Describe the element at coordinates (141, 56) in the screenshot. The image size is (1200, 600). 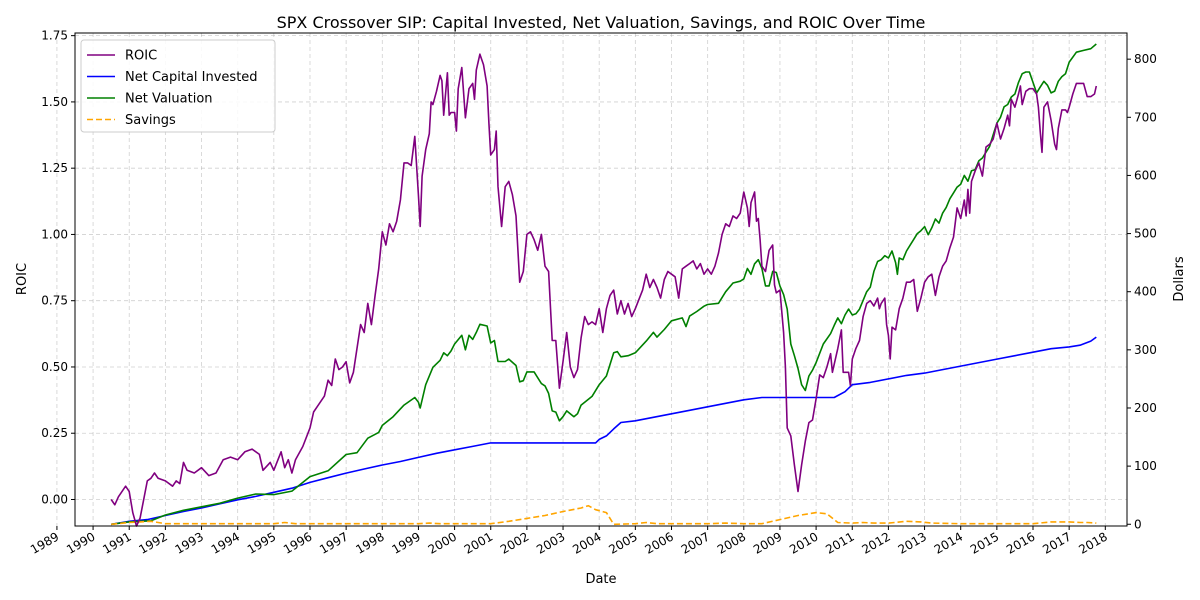
I see `legend-label-roic: ROIC` at that location.